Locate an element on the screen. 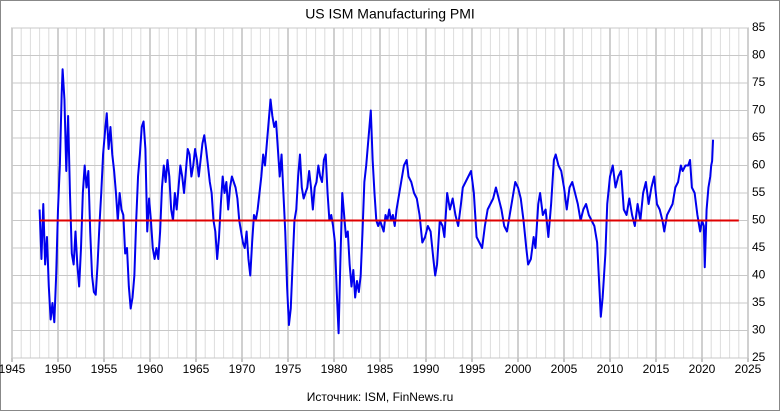  y-tick-label: 60 is located at coordinates (759, 165).